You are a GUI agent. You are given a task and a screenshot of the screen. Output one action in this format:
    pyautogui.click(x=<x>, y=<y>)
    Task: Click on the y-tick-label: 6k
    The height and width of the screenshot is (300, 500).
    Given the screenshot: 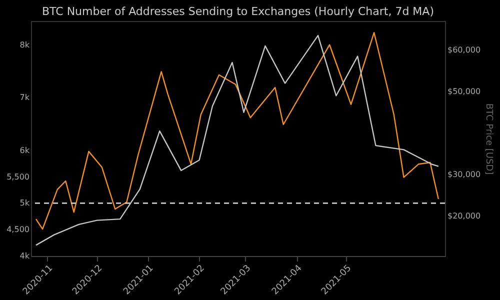 What is the action you would take?
    pyautogui.click(x=25, y=150)
    